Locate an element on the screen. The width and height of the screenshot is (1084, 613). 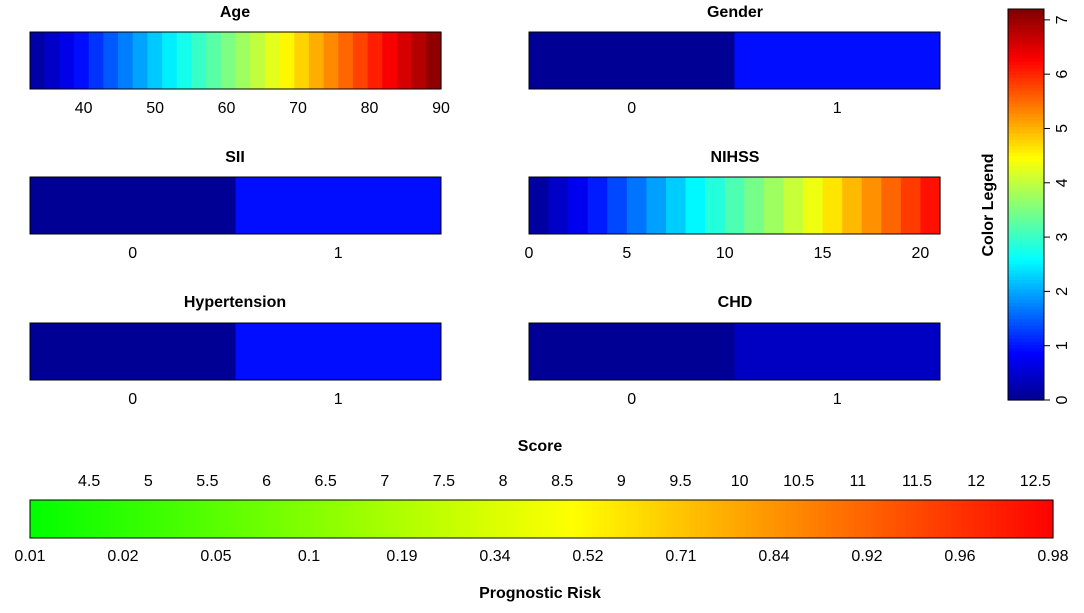
nihss-title: NIHSS is located at coordinates (735, 157).